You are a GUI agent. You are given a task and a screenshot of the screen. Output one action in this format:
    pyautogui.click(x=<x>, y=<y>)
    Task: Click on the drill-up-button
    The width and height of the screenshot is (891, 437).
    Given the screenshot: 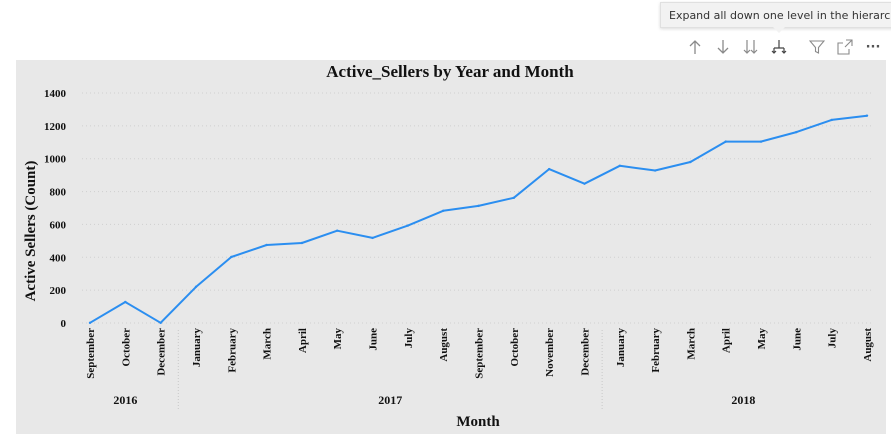 What is the action you would take?
    pyautogui.click(x=695, y=47)
    